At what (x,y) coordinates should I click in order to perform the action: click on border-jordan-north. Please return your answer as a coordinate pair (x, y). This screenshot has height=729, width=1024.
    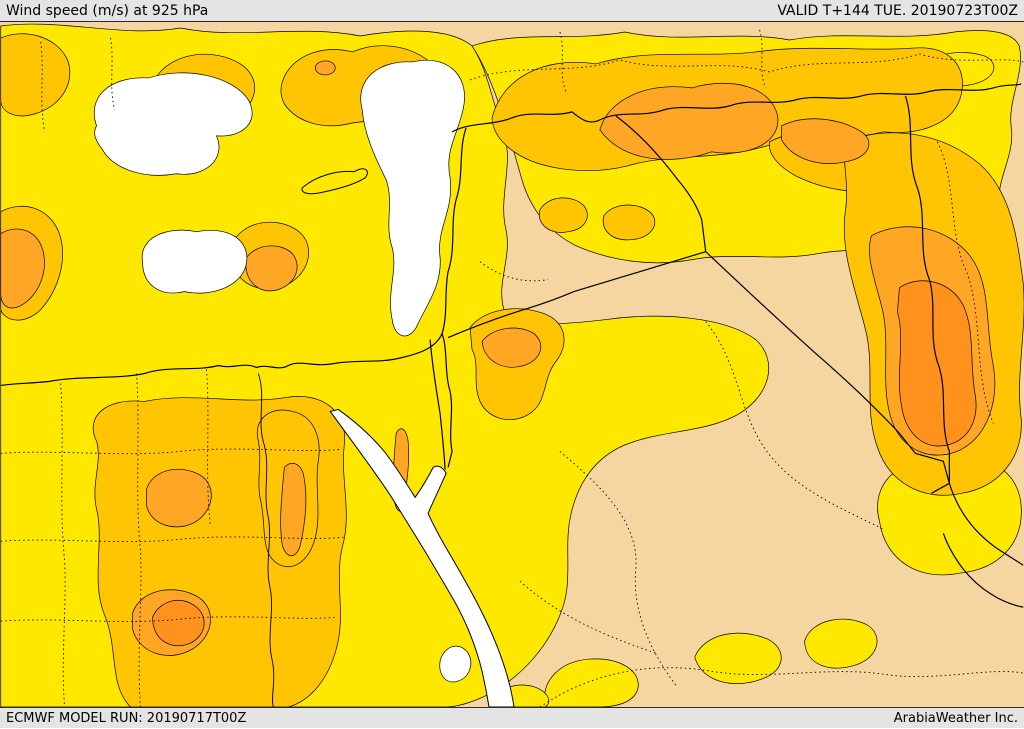
    Looking at the image, I should click on (511, 315).